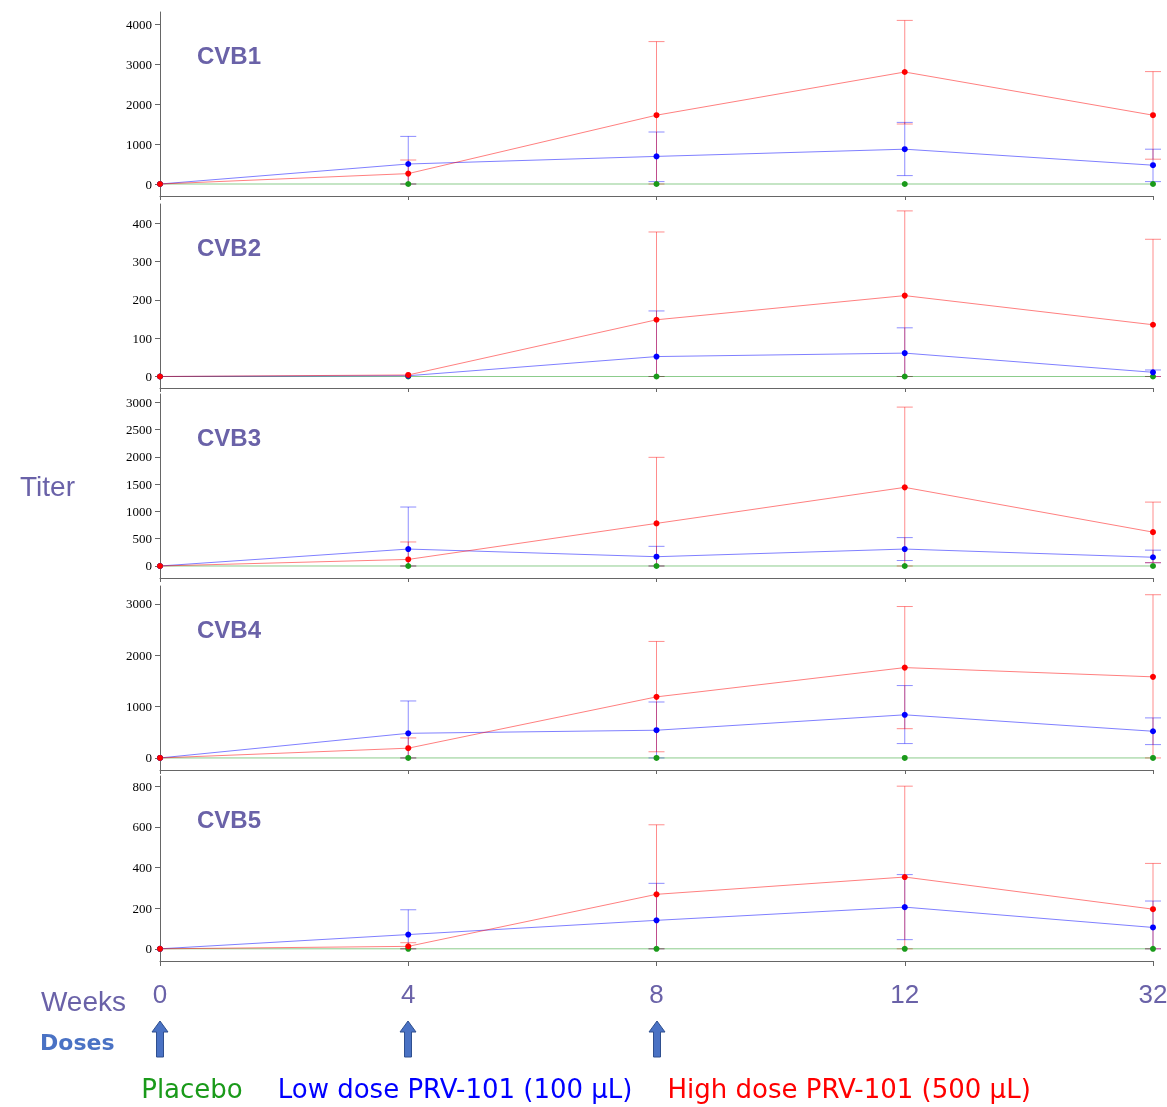 Image resolution: width=1167 pixels, height=1107 pixels. Describe the element at coordinates (83, 1001) in the screenshot. I see `x-axis-title: Weeks` at that location.